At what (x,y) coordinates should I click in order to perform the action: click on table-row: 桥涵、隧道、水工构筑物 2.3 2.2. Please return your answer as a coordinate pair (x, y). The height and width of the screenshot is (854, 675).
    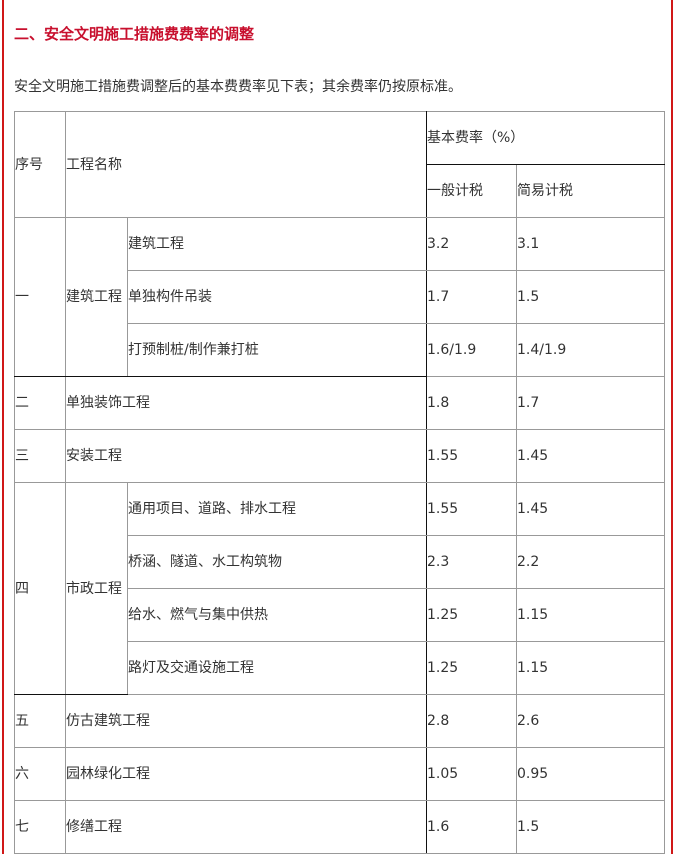
    Looking at the image, I should click on (340, 562).